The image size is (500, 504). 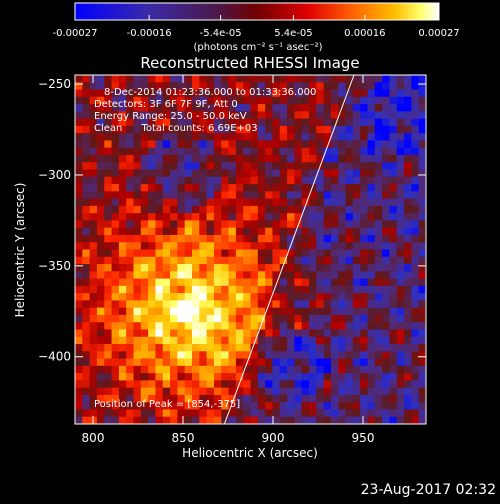 What do you see at coordinates (93, 438) in the screenshot?
I see `x-tick-label: 800` at bounding box center [93, 438].